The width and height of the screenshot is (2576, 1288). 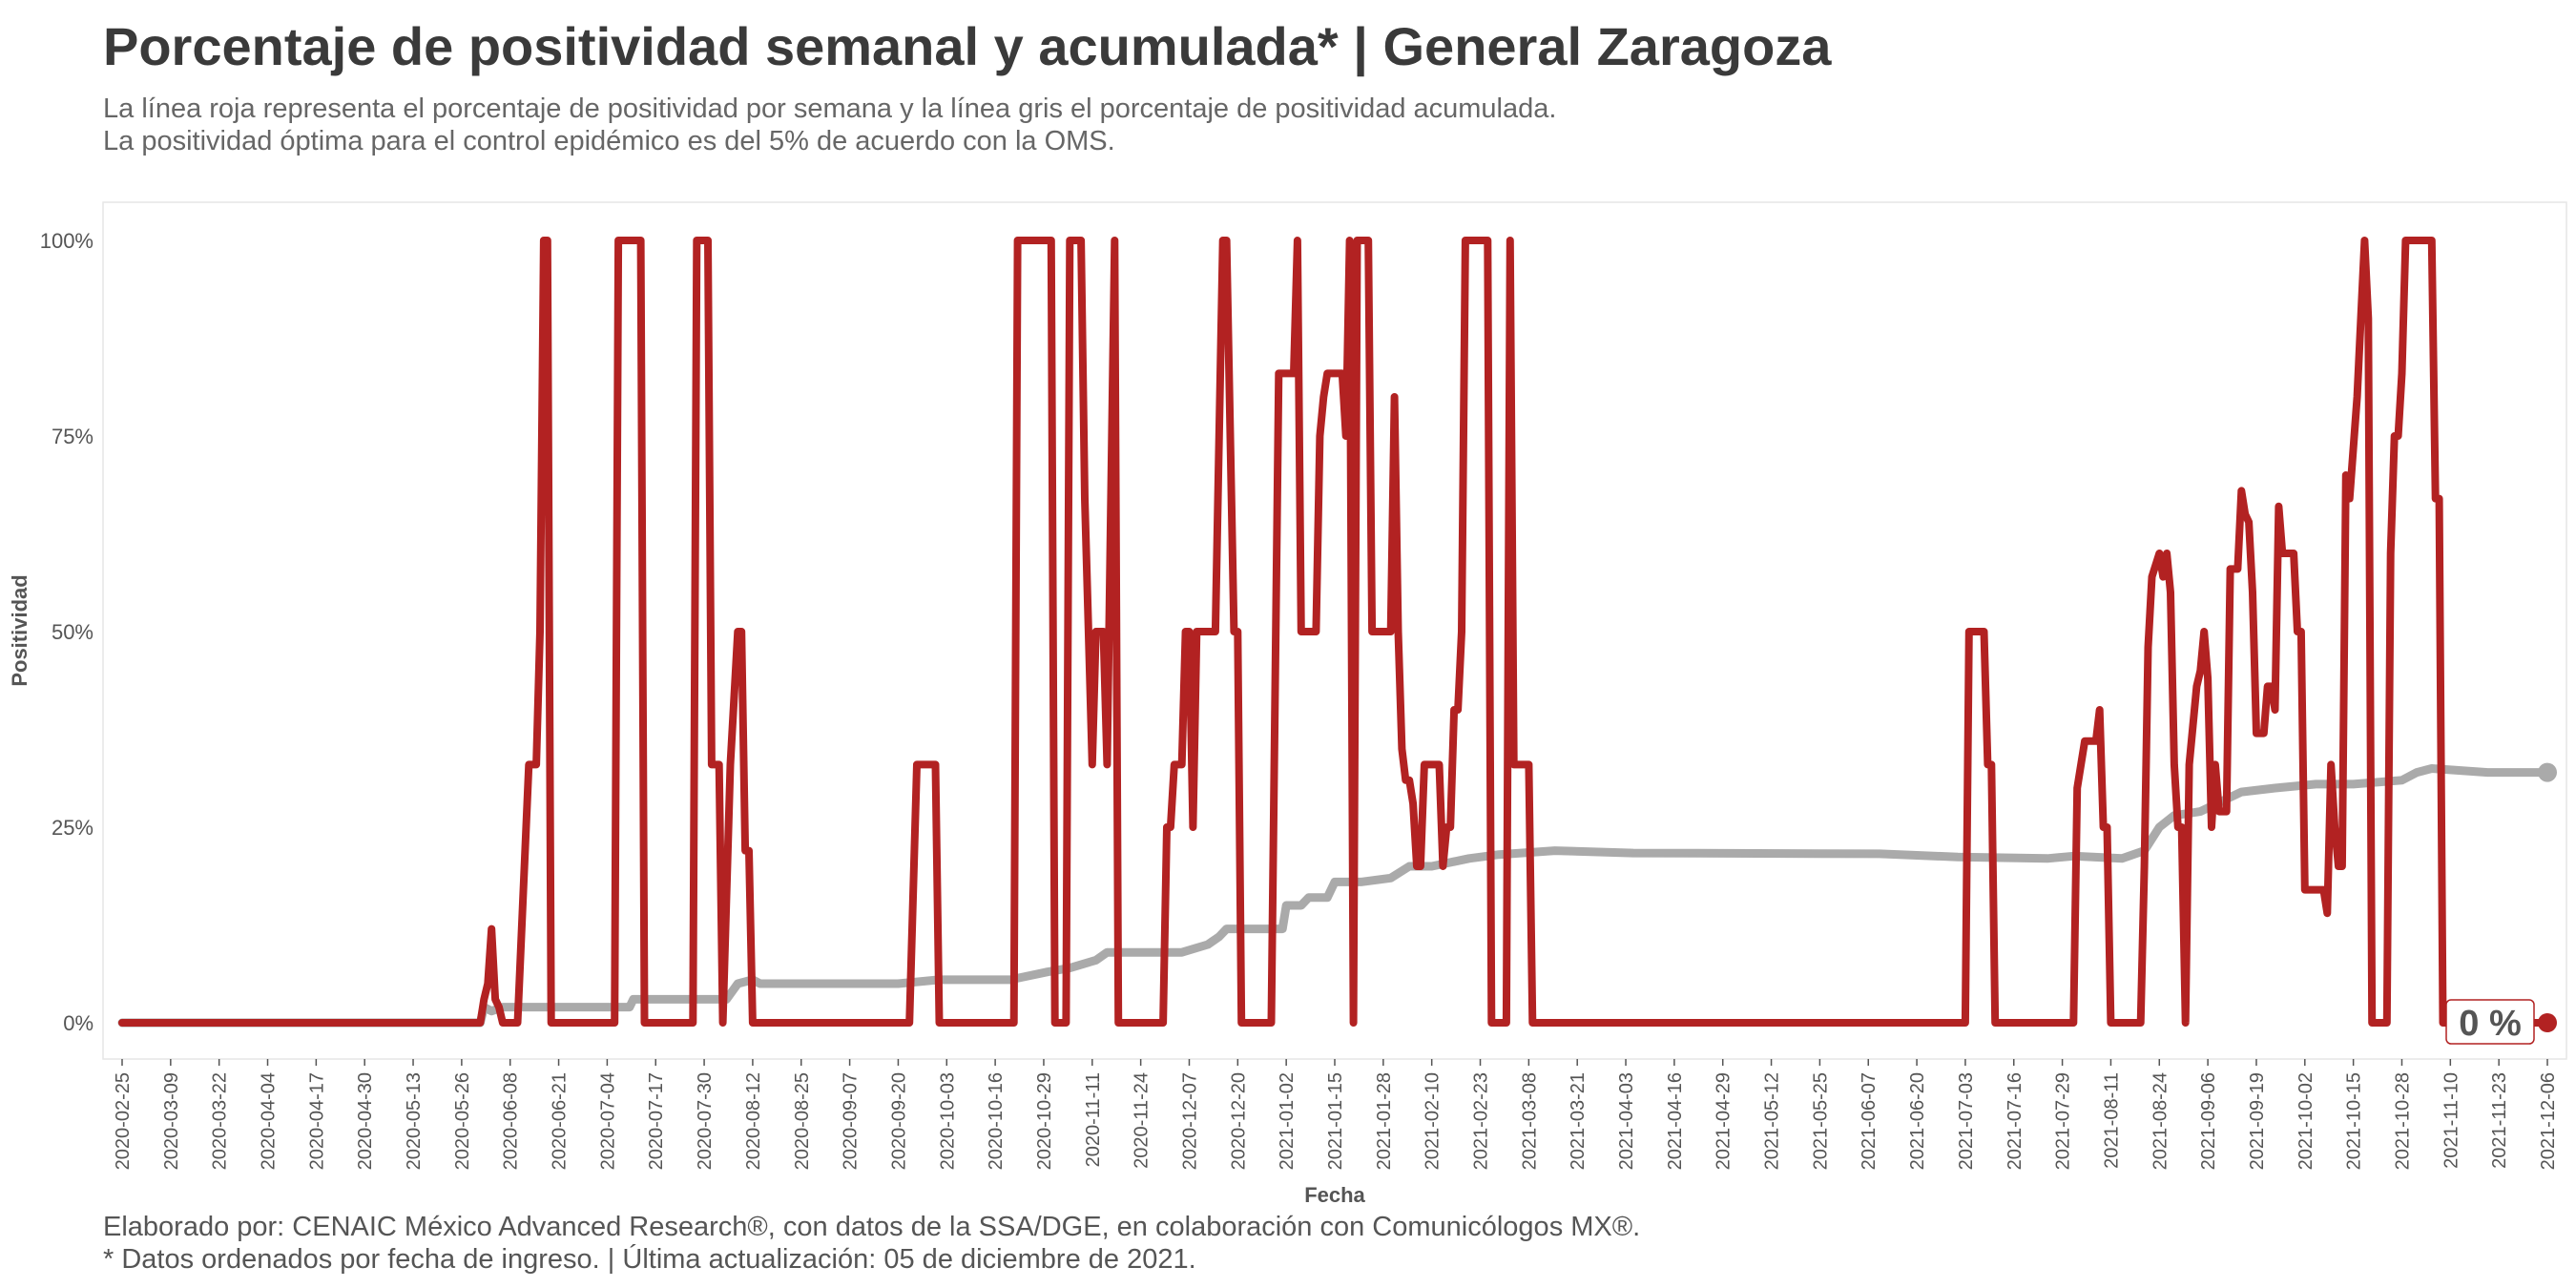 What do you see at coordinates (1481, 1121) in the screenshot?
I see `x-tick-label: 2021-02-23` at bounding box center [1481, 1121].